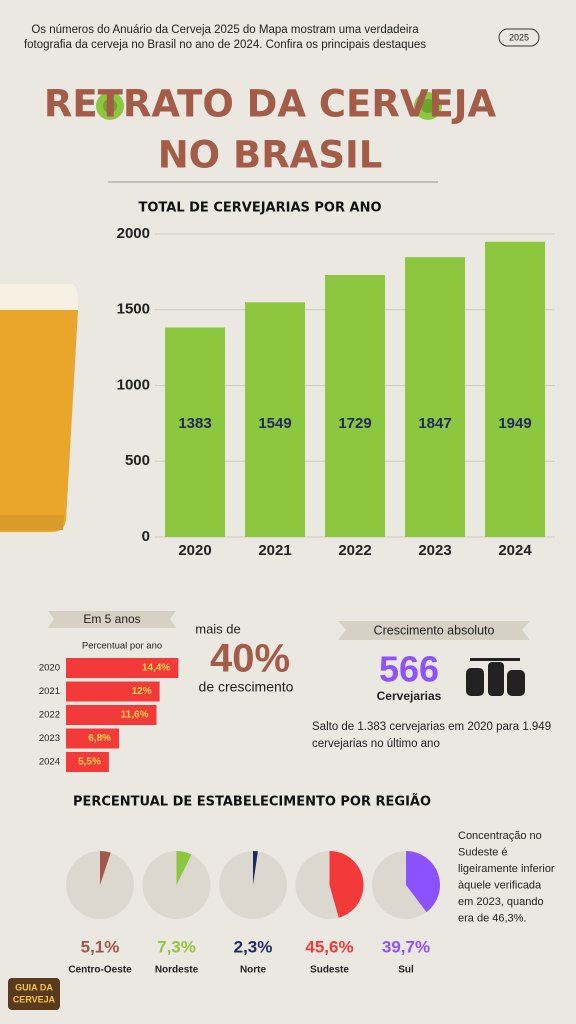 Image resolution: width=576 pixels, height=1024 pixels. What do you see at coordinates (500, 836) in the screenshot?
I see `side-note: Concentração no` at bounding box center [500, 836].